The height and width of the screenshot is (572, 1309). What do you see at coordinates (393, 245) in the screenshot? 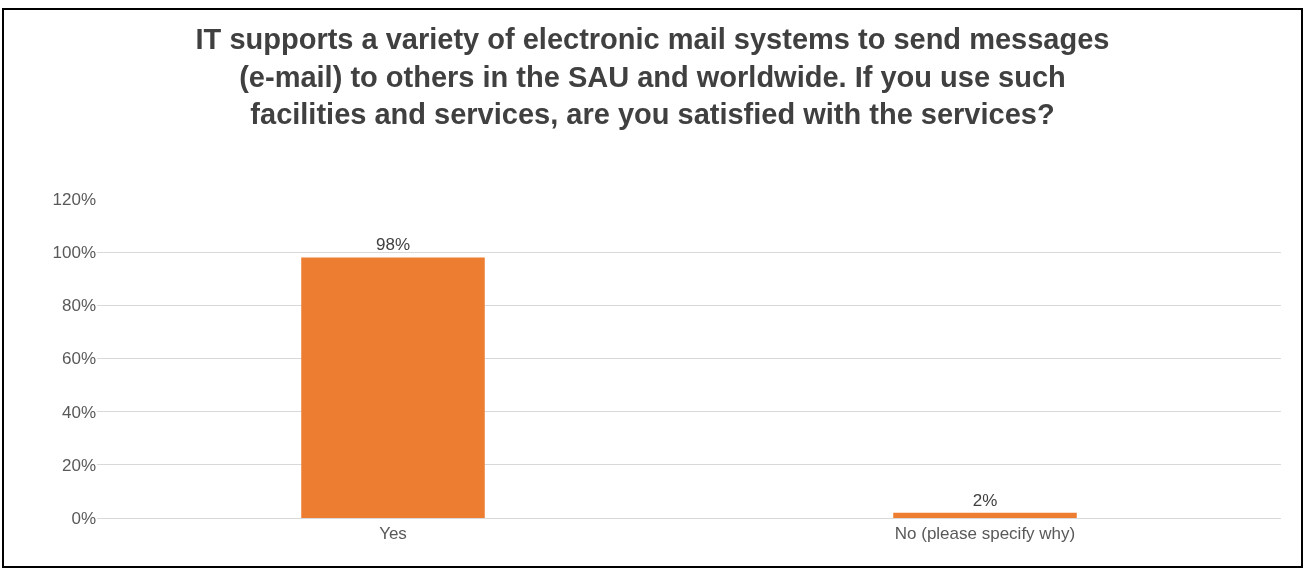
I see `data-label: 98%` at bounding box center [393, 245].